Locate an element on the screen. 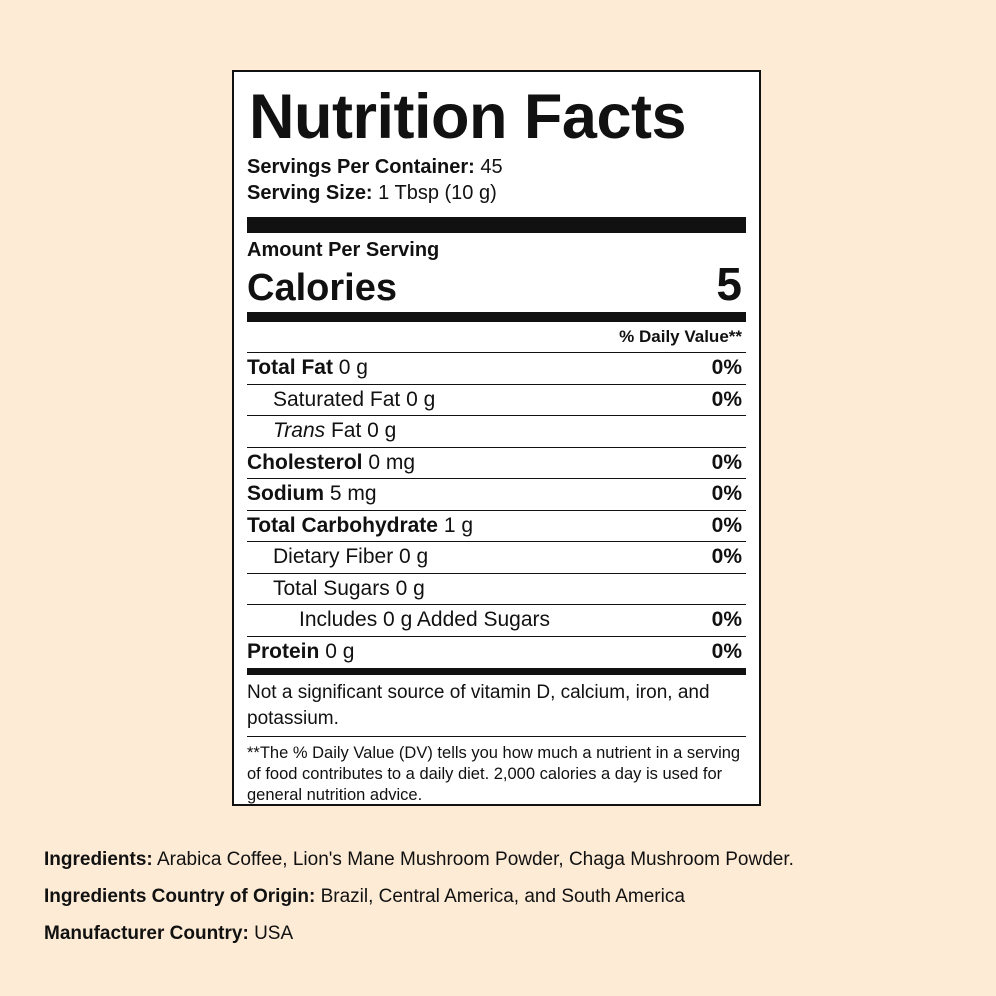 This screenshot has height=996, width=996. nutrient-row-dietary-fiber: Dietary Fiber 0 g 0% is located at coordinates (496, 558).